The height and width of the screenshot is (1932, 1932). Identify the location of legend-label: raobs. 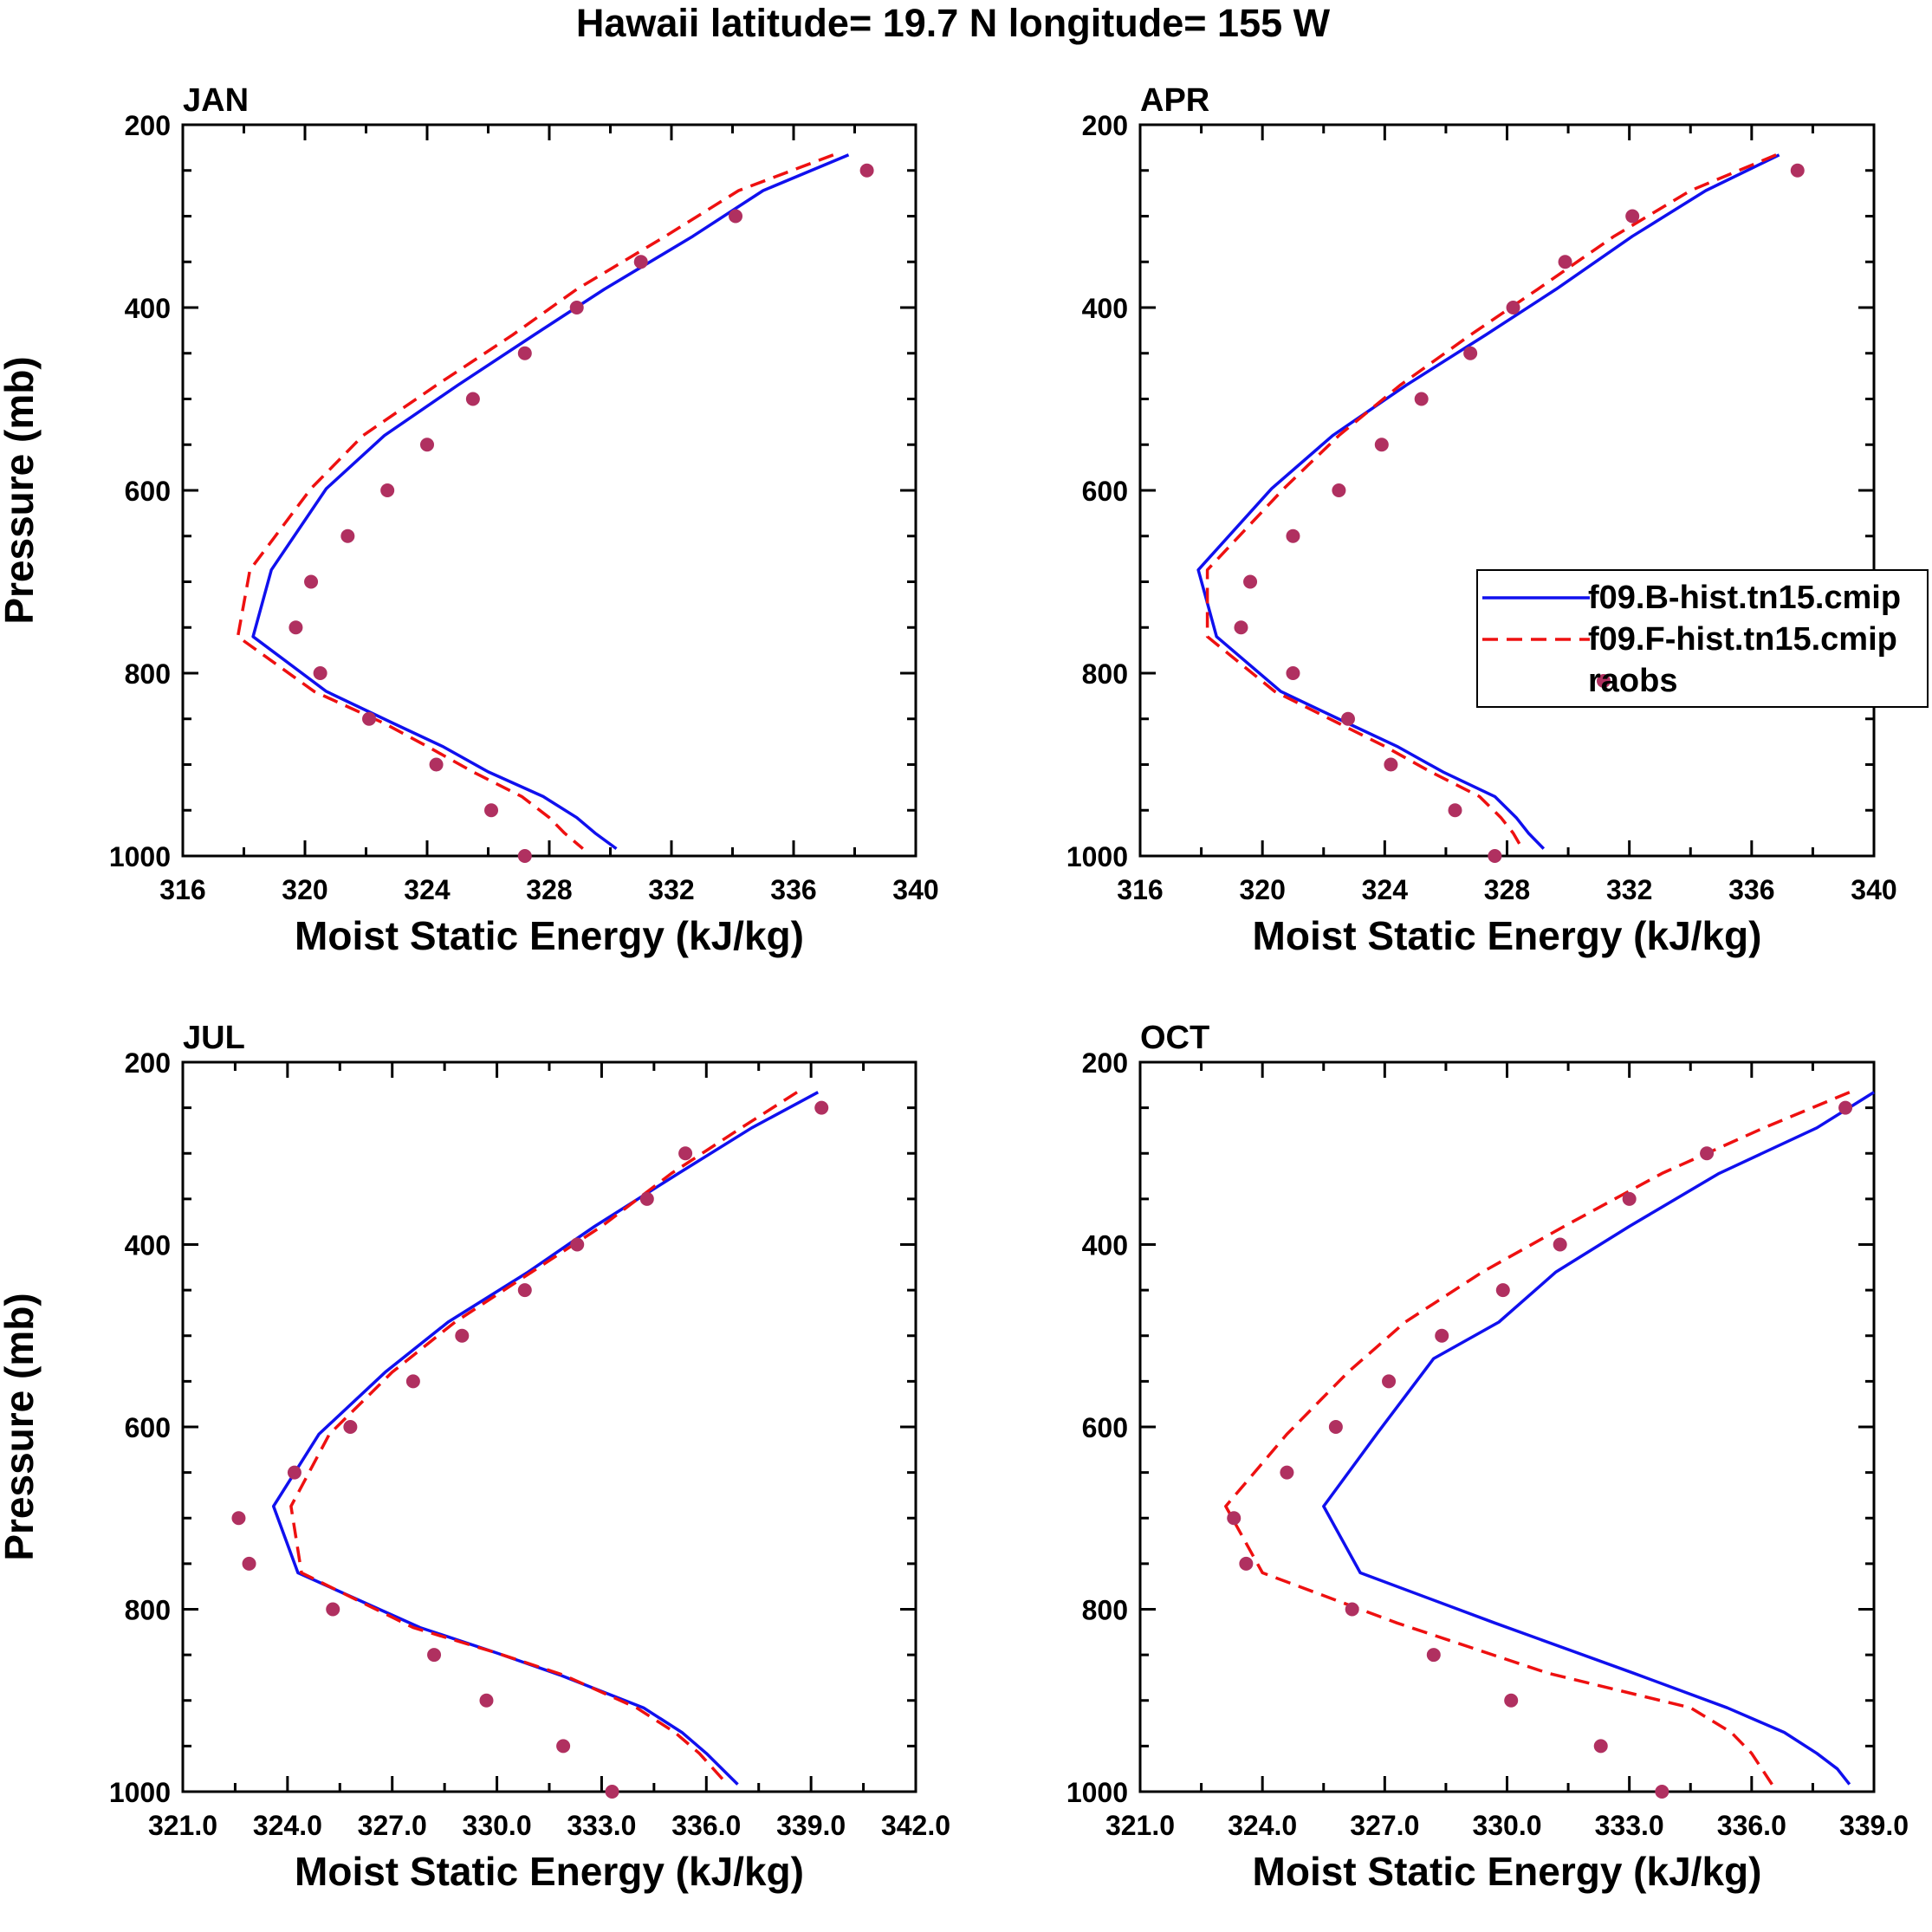
(1633, 681).